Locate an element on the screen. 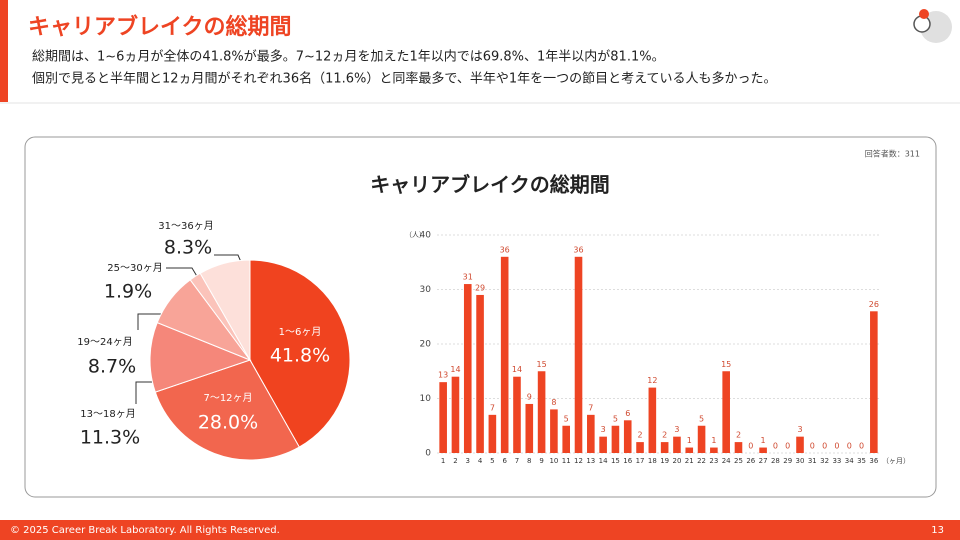  y-tick-label: 0 is located at coordinates (428, 454).